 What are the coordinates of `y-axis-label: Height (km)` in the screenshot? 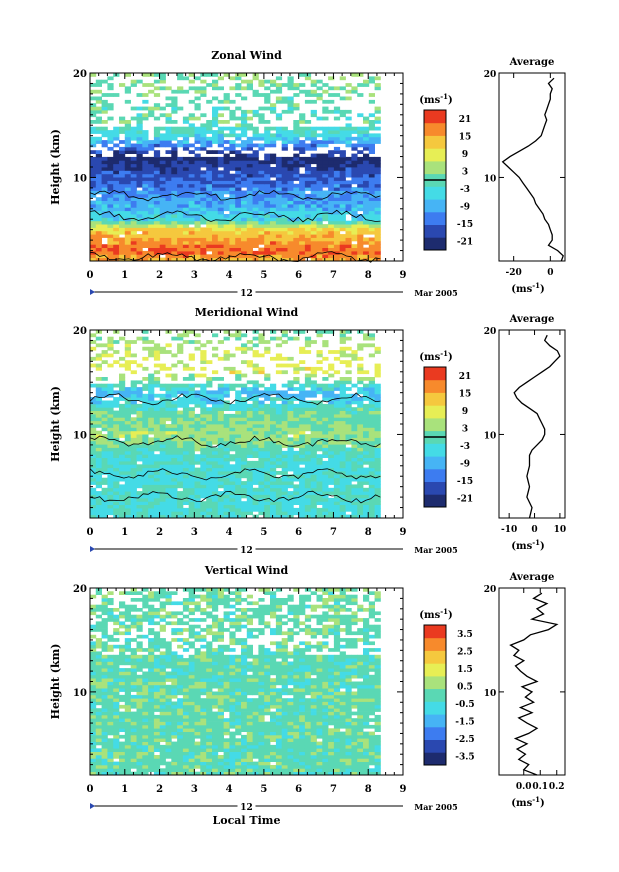 It's located at (55, 424).